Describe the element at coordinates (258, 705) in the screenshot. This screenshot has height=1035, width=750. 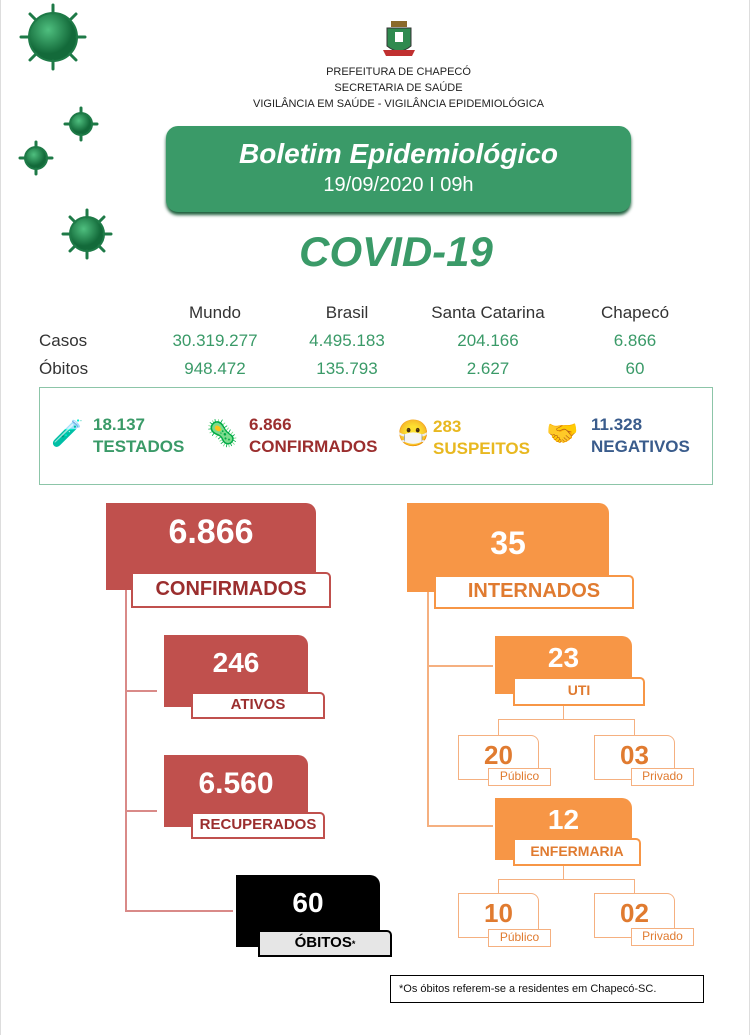
I see `ativos-label: ATIVOS` at that location.